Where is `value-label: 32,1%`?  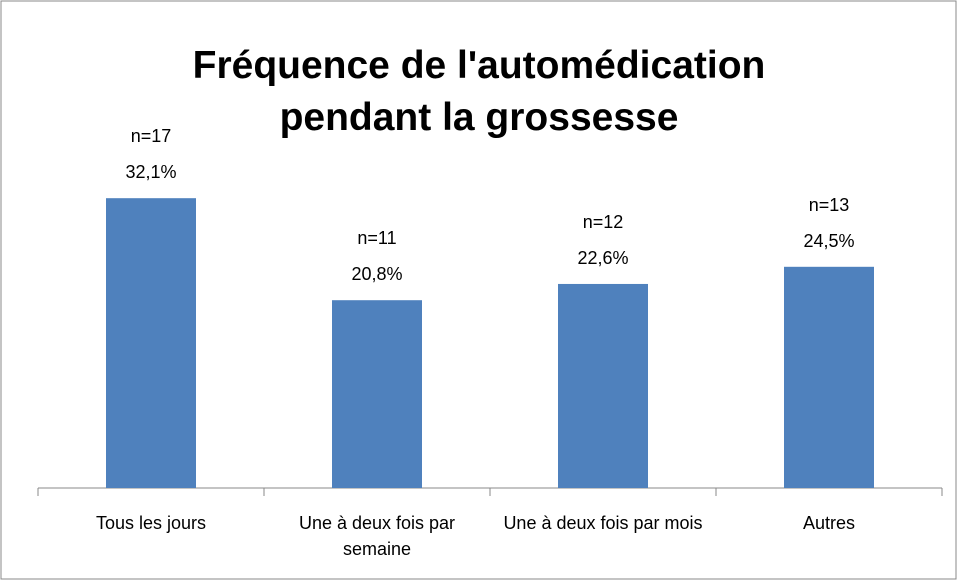
value-label: 32,1% is located at coordinates (150, 172).